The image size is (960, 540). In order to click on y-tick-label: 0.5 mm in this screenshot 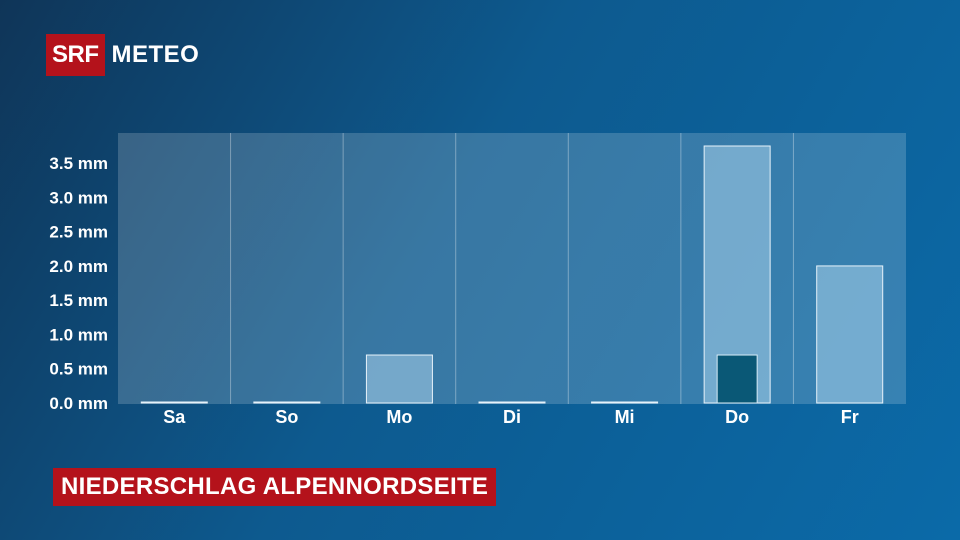, I will do `click(78, 369)`.